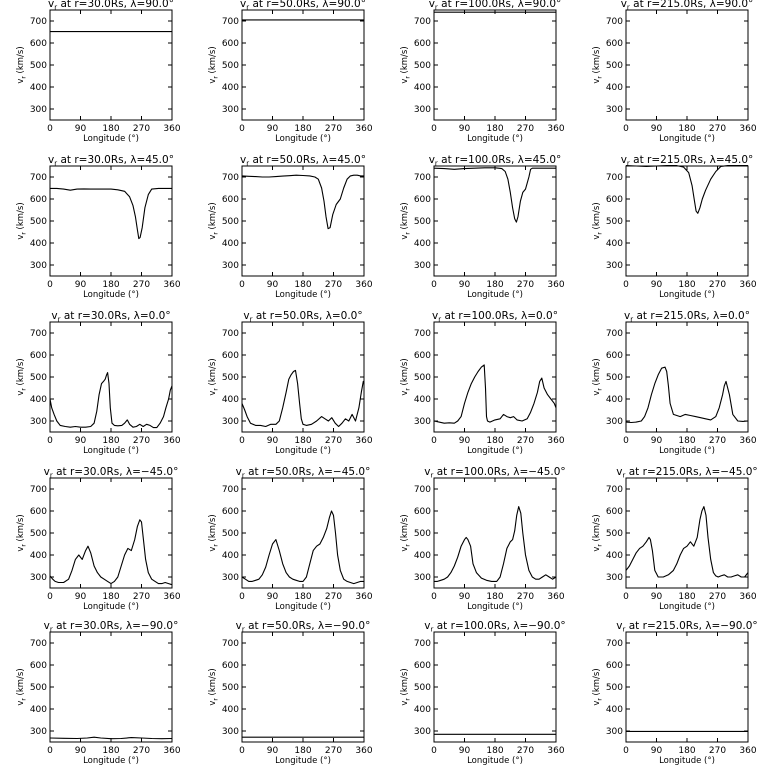  I want to click on panel-title: vr at r=100.0Rs, λ=−90.0°, so click(494, 627).